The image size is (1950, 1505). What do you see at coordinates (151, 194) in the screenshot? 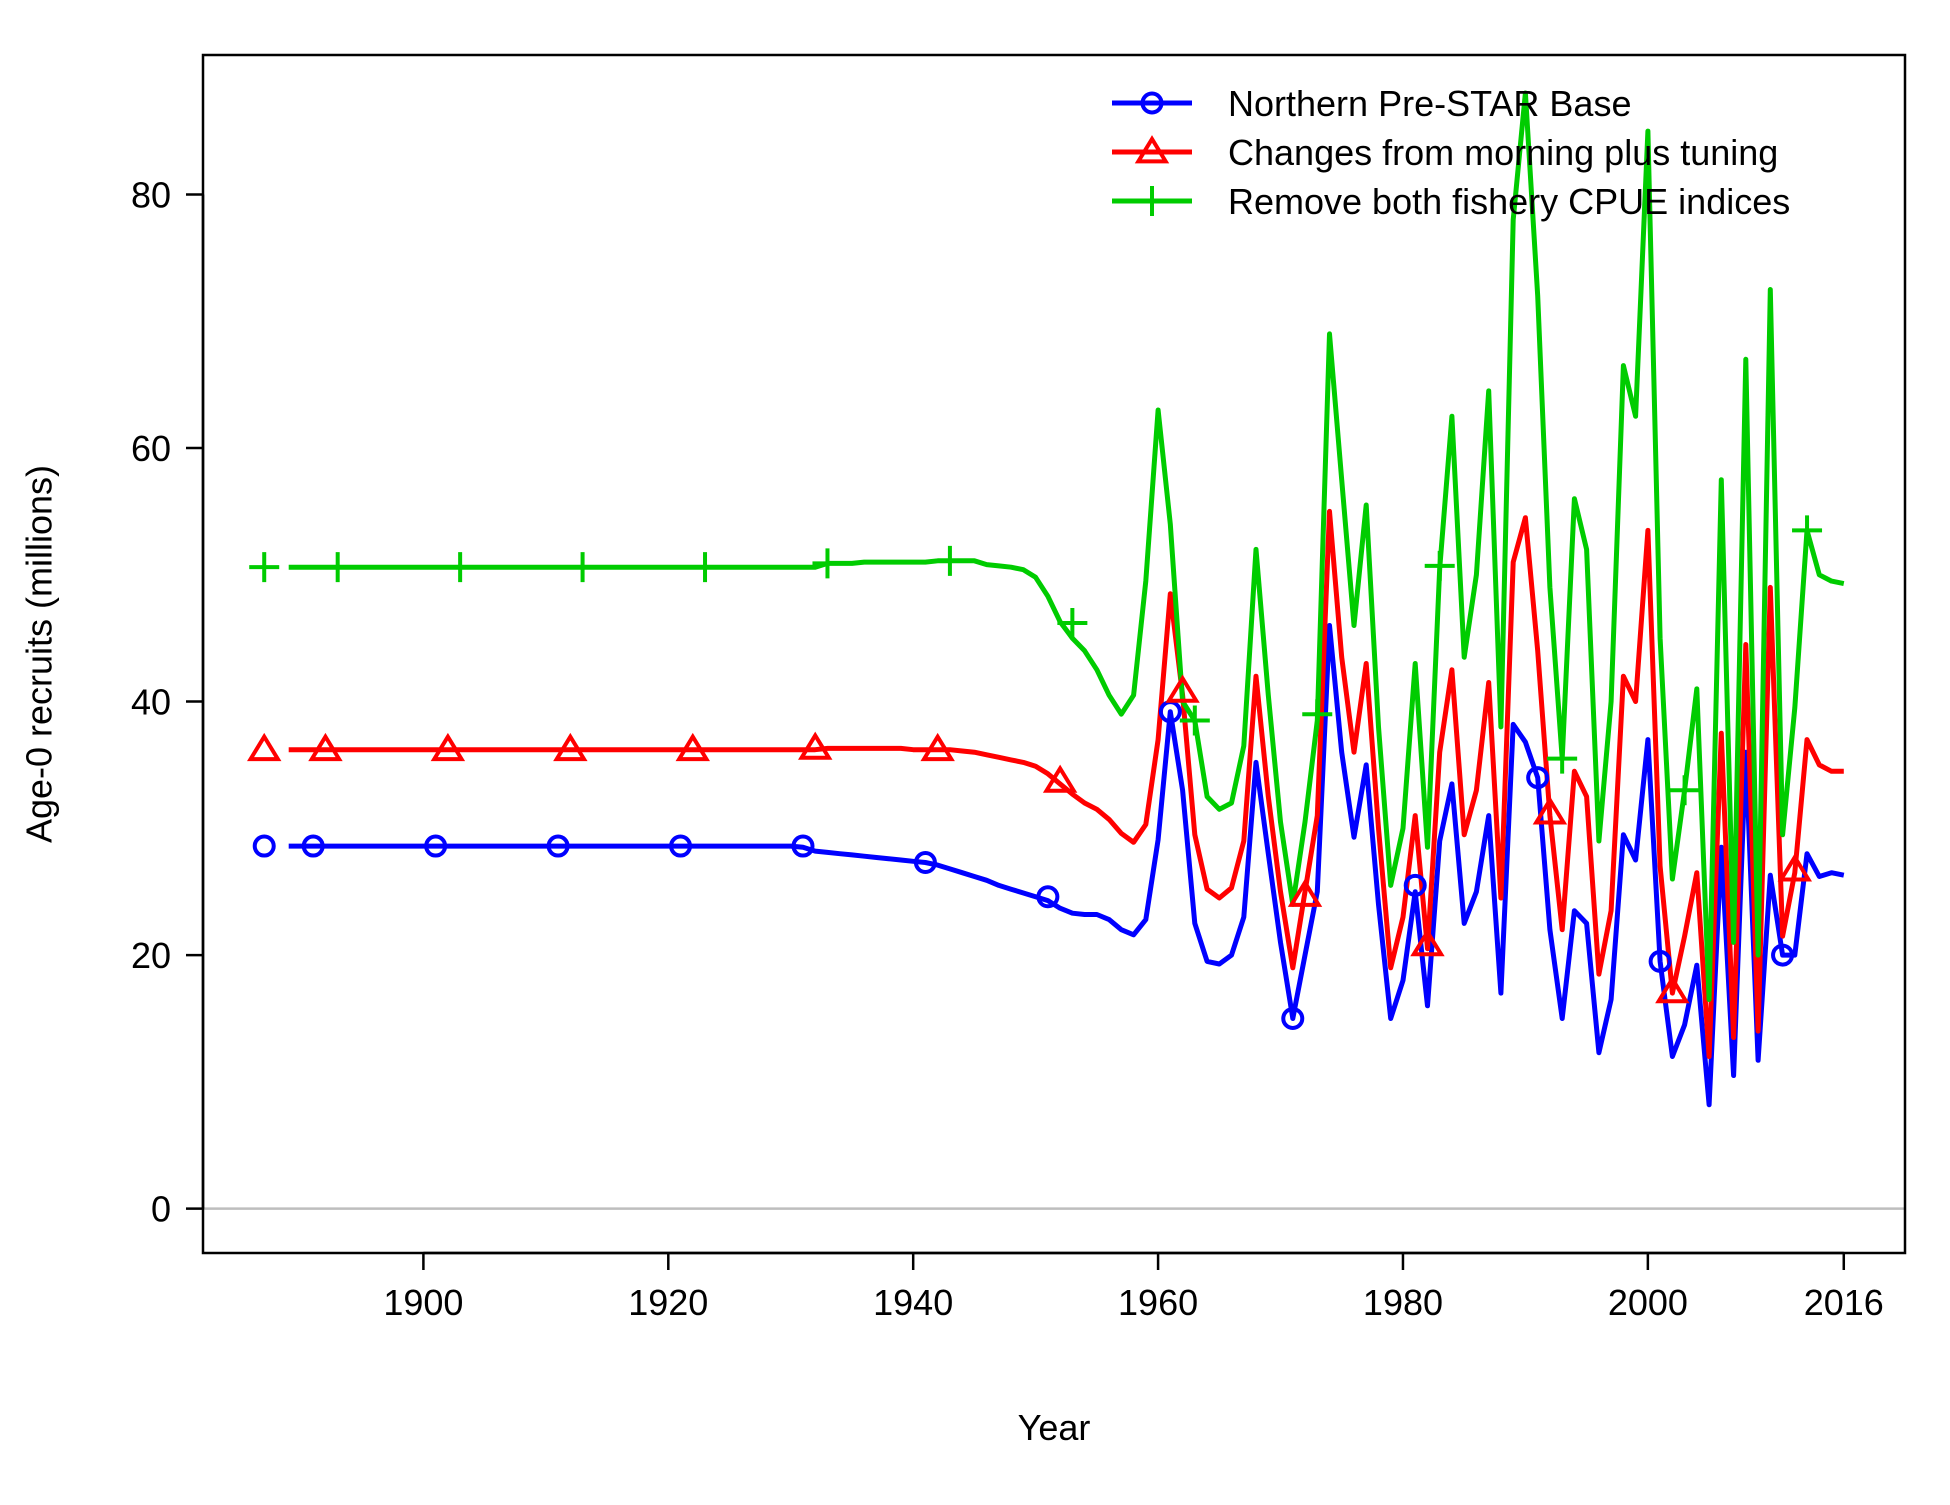
I see `y-tick-label: 80` at bounding box center [151, 194].